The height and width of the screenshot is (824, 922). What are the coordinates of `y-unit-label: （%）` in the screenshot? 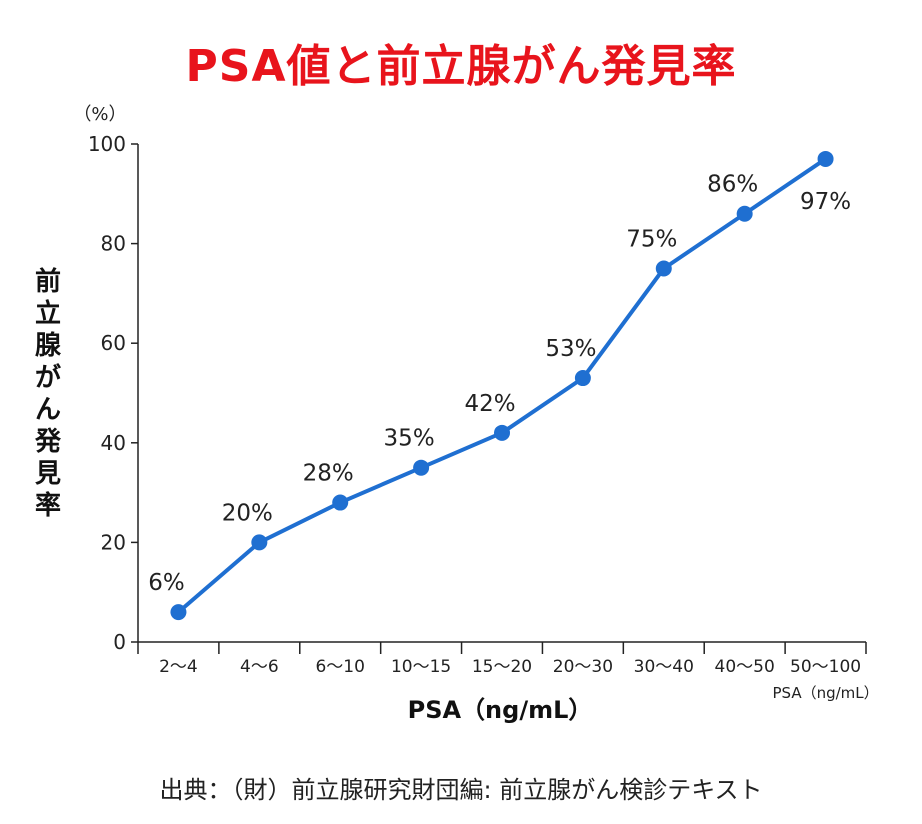 It's located at (99, 114).